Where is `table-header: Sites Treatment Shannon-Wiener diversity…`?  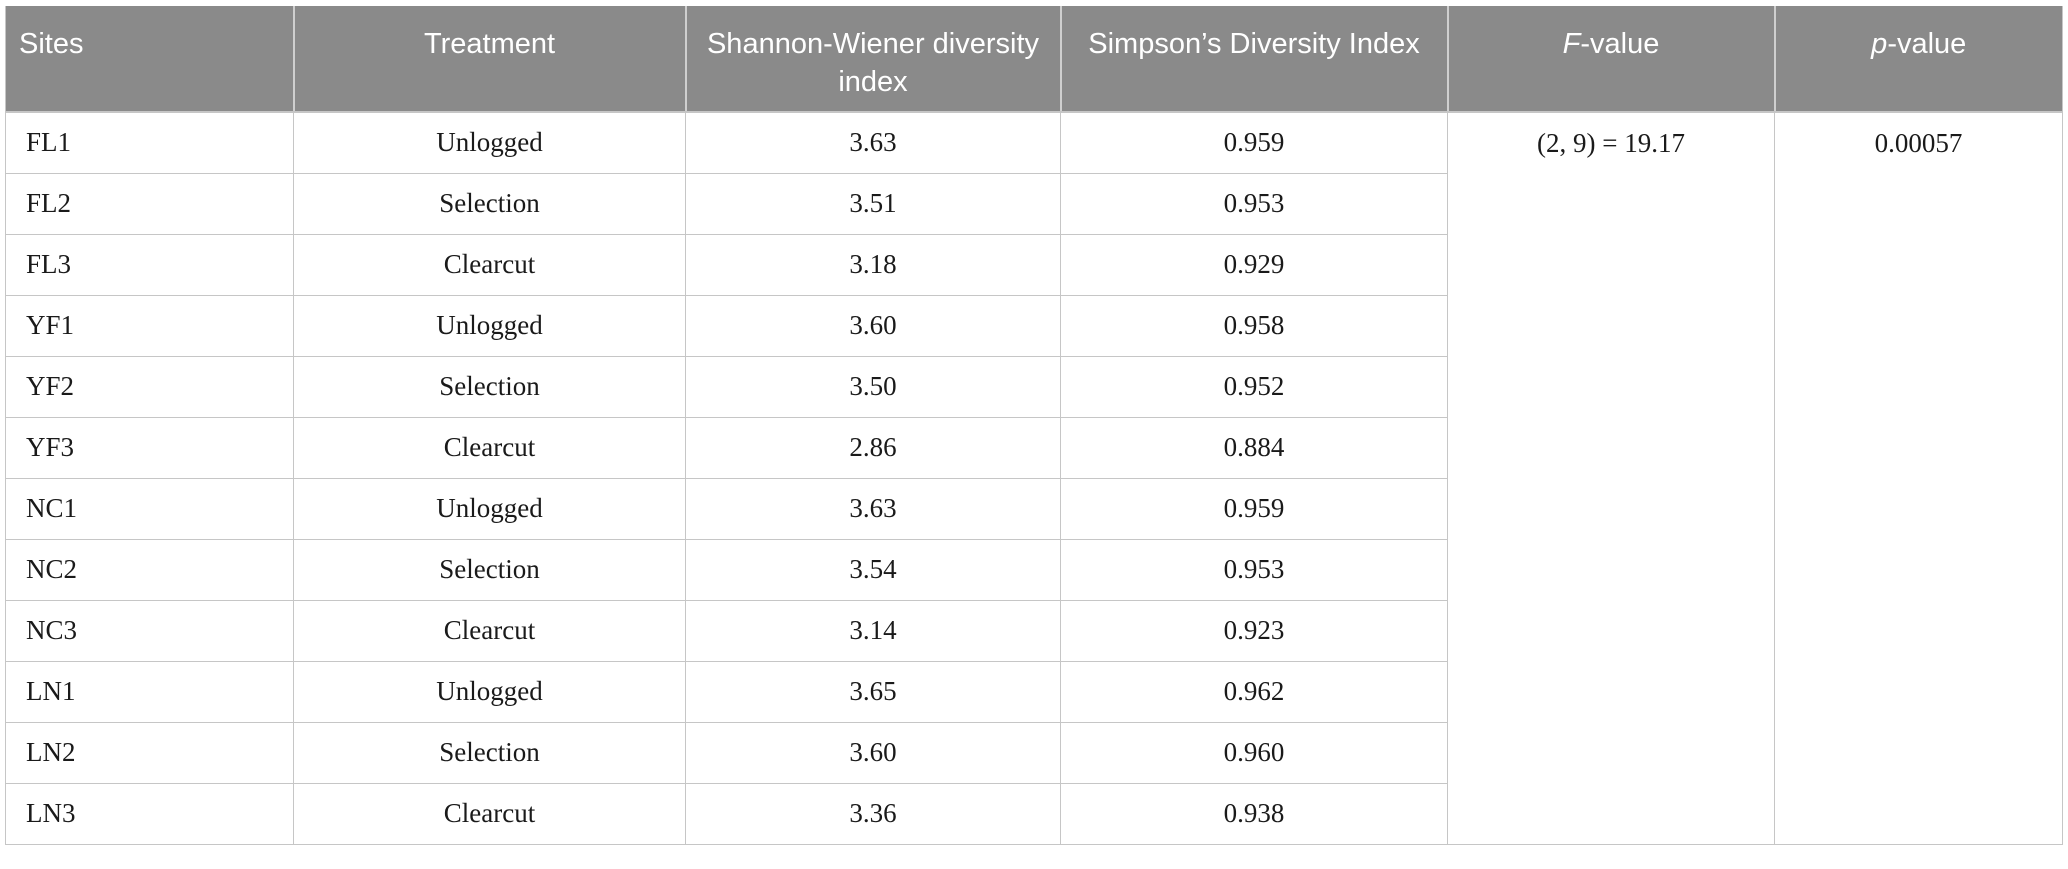
table-header: Sites Treatment Shannon-Wiener diversity… is located at coordinates (1034, 59).